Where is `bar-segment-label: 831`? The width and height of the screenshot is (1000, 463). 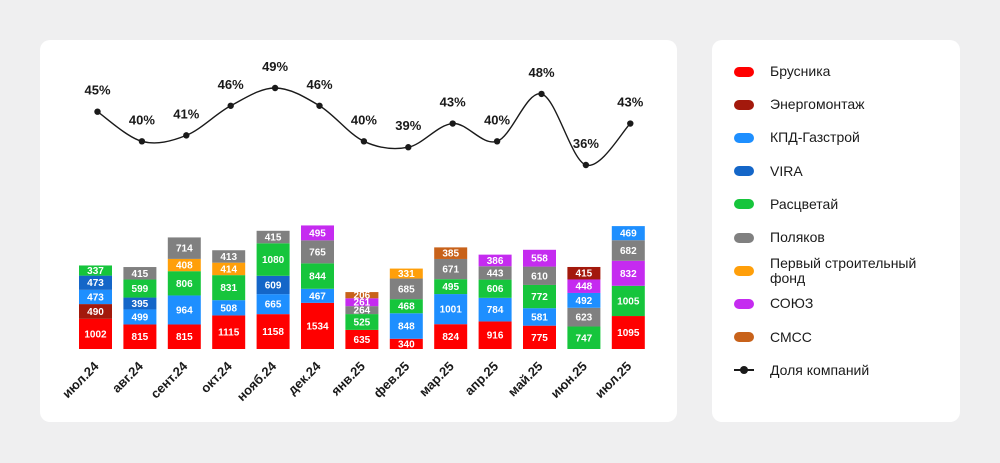 bar-segment-label: 831 is located at coordinates (228, 288).